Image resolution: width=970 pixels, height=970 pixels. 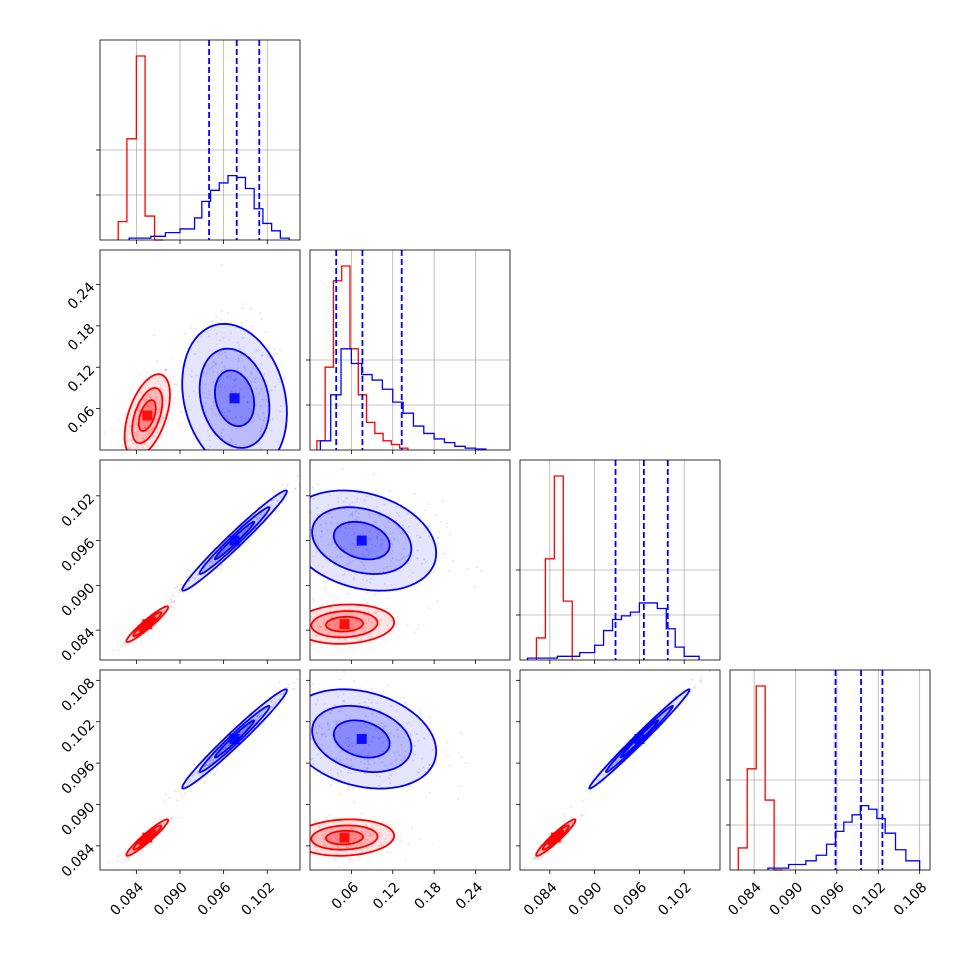 What do you see at coordinates (81, 378) in the screenshot?
I see `y-tick-label: 0.12` at bounding box center [81, 378].